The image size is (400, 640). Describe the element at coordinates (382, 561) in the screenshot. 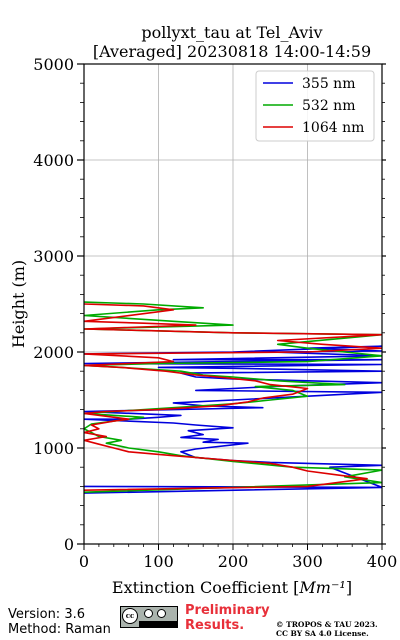

I see `x-tick-label: 400` at that location.